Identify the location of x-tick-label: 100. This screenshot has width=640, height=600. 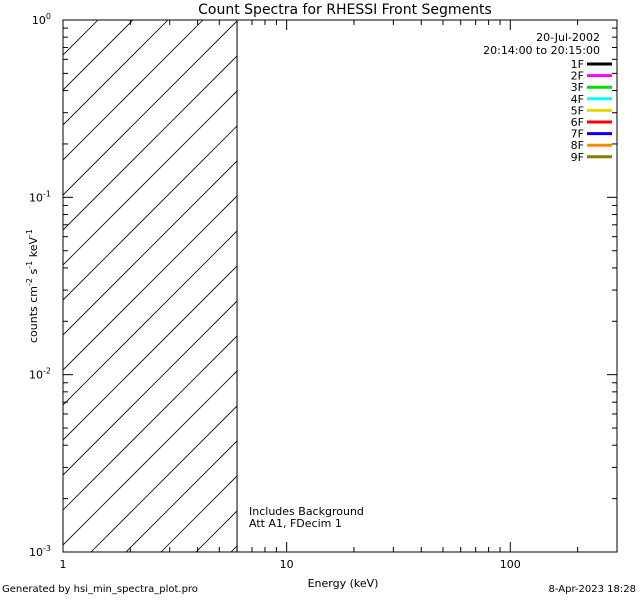
(510, 564).